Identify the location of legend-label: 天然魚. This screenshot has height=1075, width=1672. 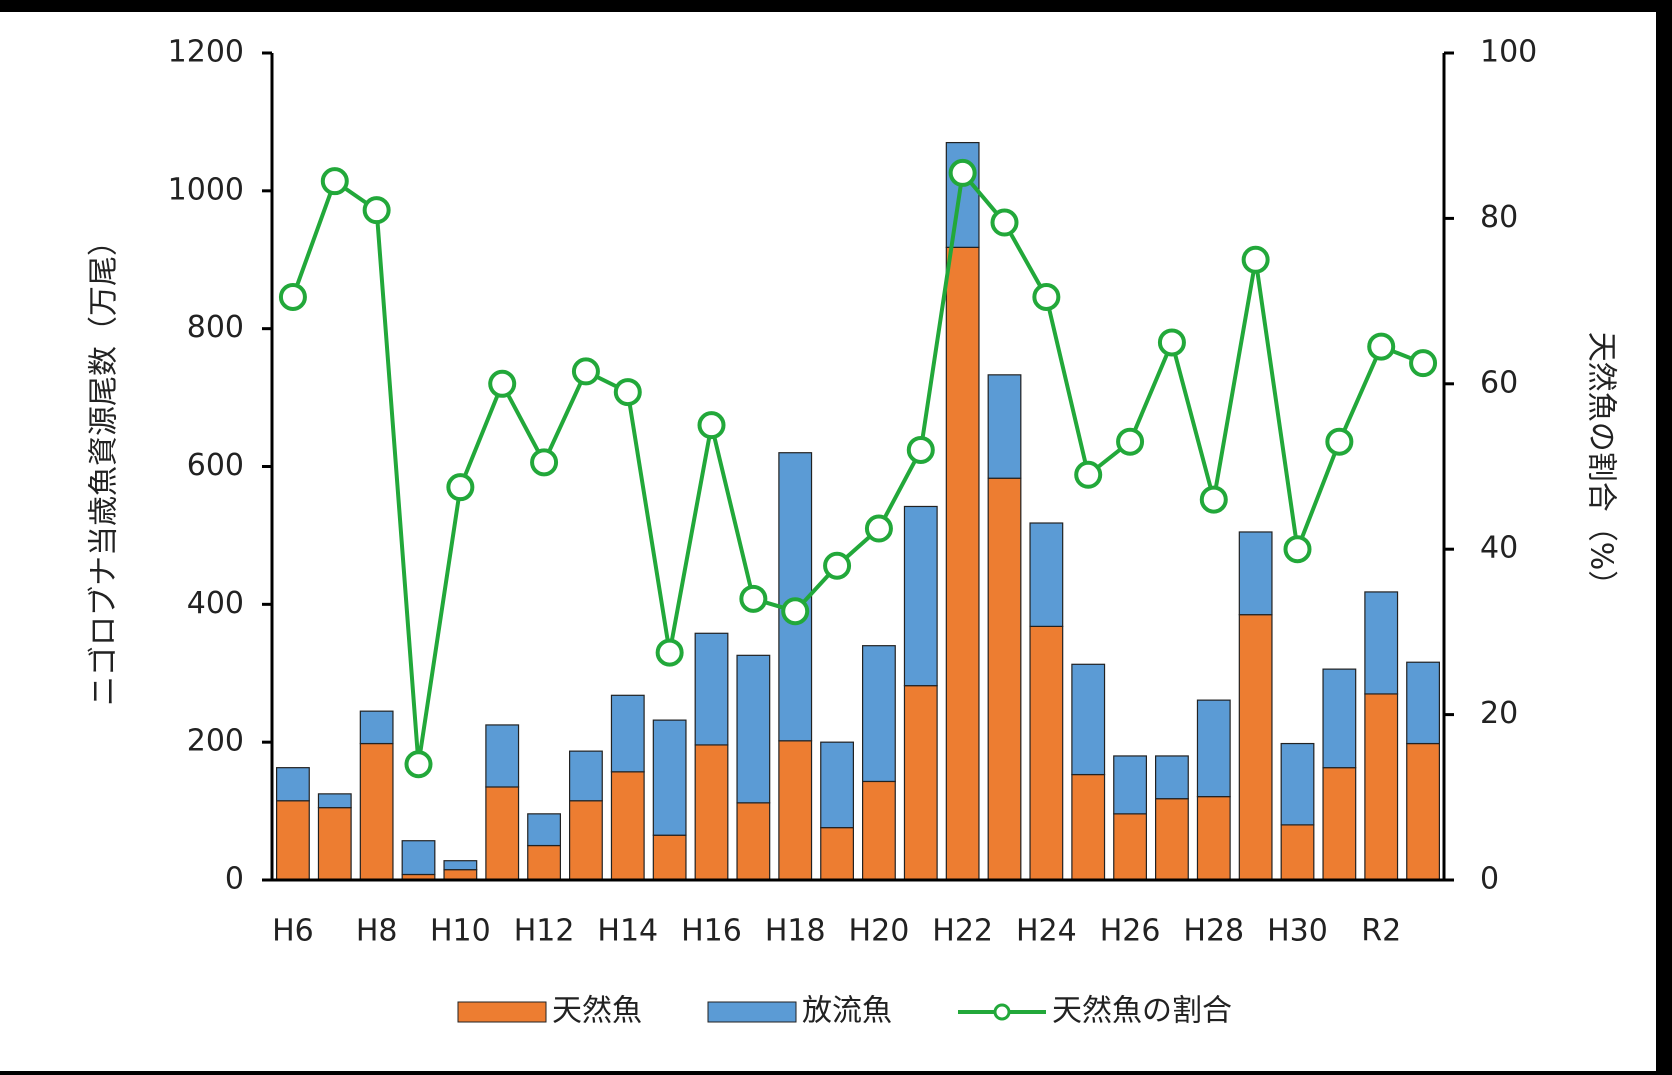
(597, 1011).